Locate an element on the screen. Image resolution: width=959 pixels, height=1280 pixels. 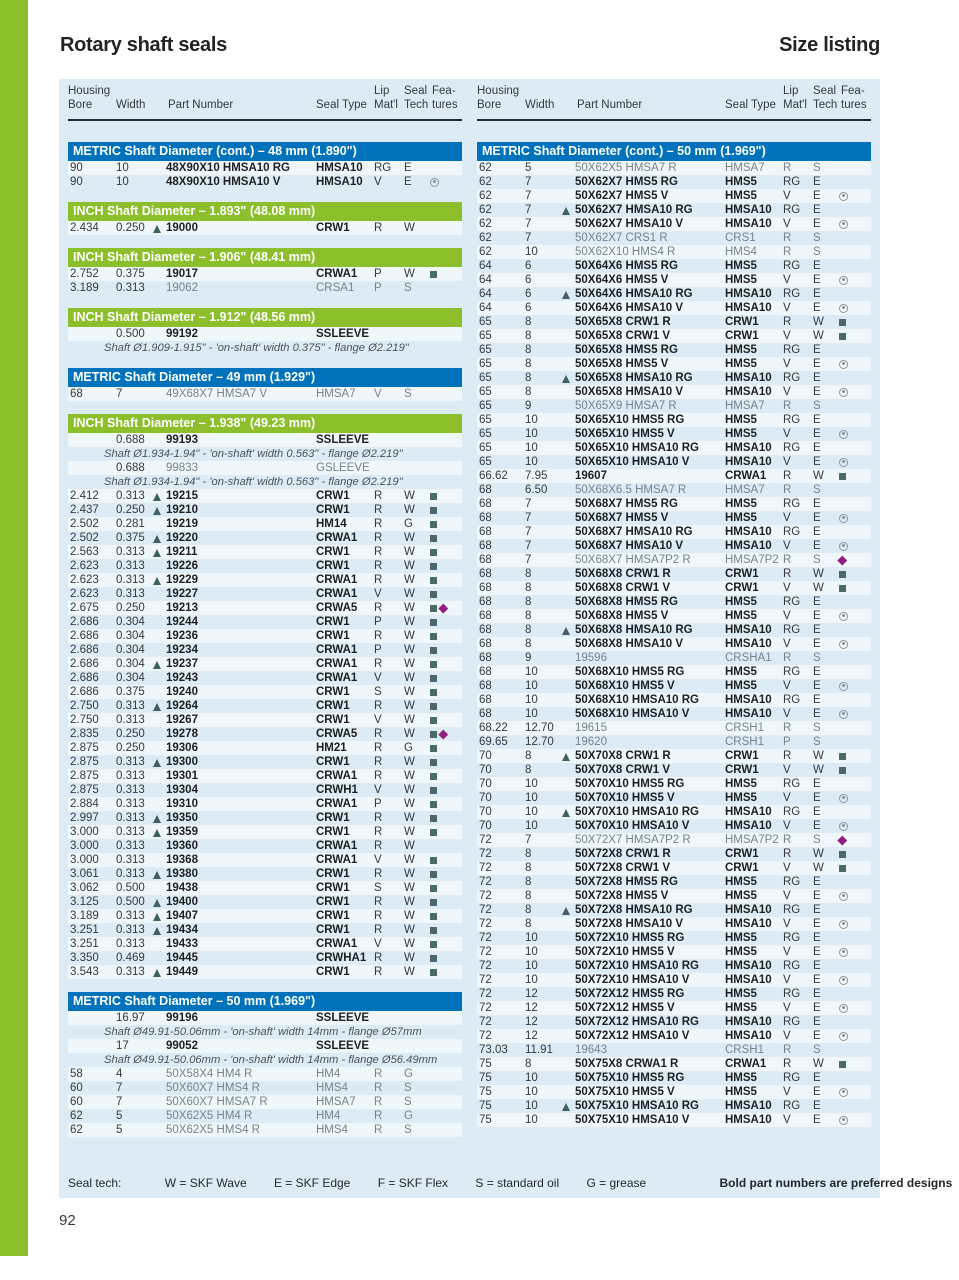
part-number-cell: 19264 is located at coordinates (182, 706).